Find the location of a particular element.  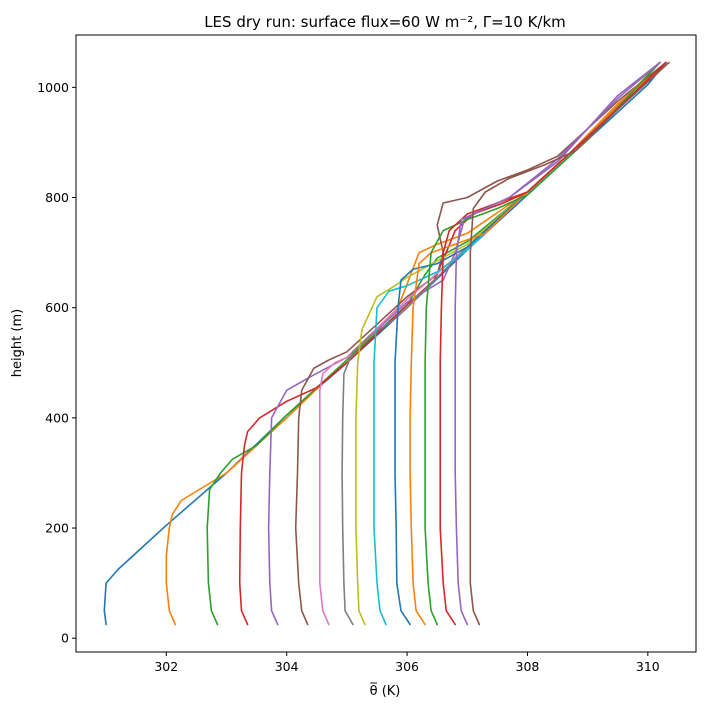

y-tick-label: 0 is located at coordinates (65, 638).